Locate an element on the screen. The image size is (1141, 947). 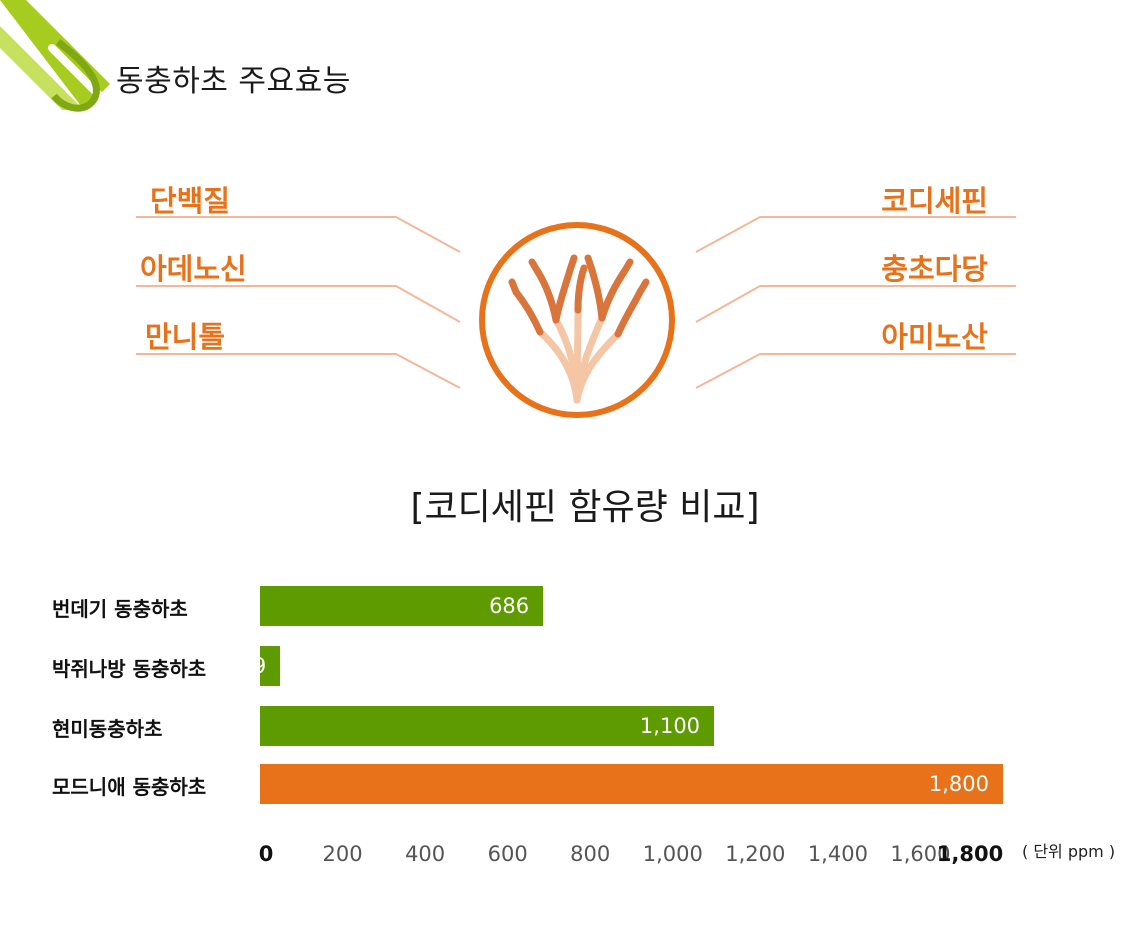
x-tick-label: 1,000 is located at coordinates (672, 854).